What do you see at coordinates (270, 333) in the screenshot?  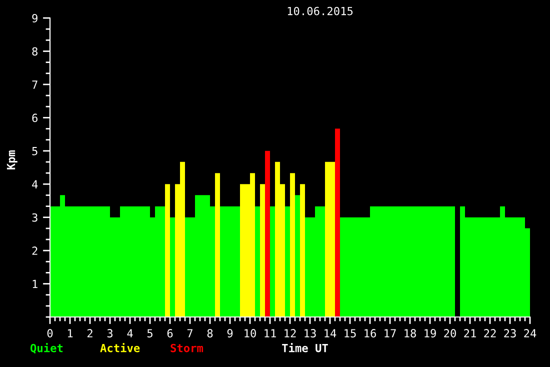 I see `x-tick-label: 11` at bounding box center [270, 333].